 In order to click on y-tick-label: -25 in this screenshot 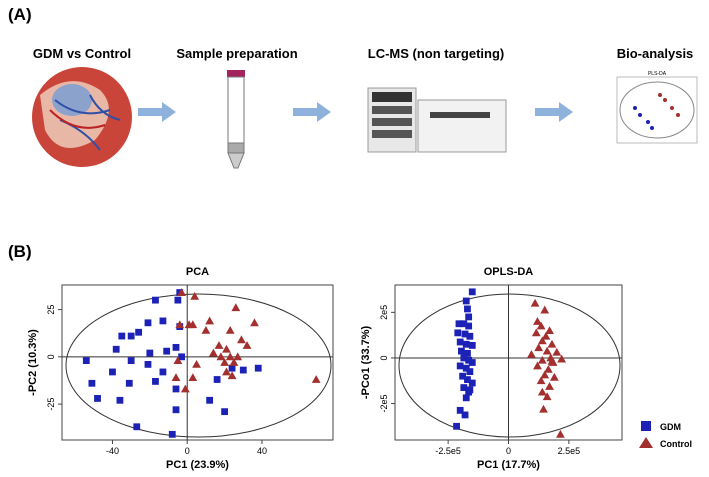, I will do `click(51, 404)`.